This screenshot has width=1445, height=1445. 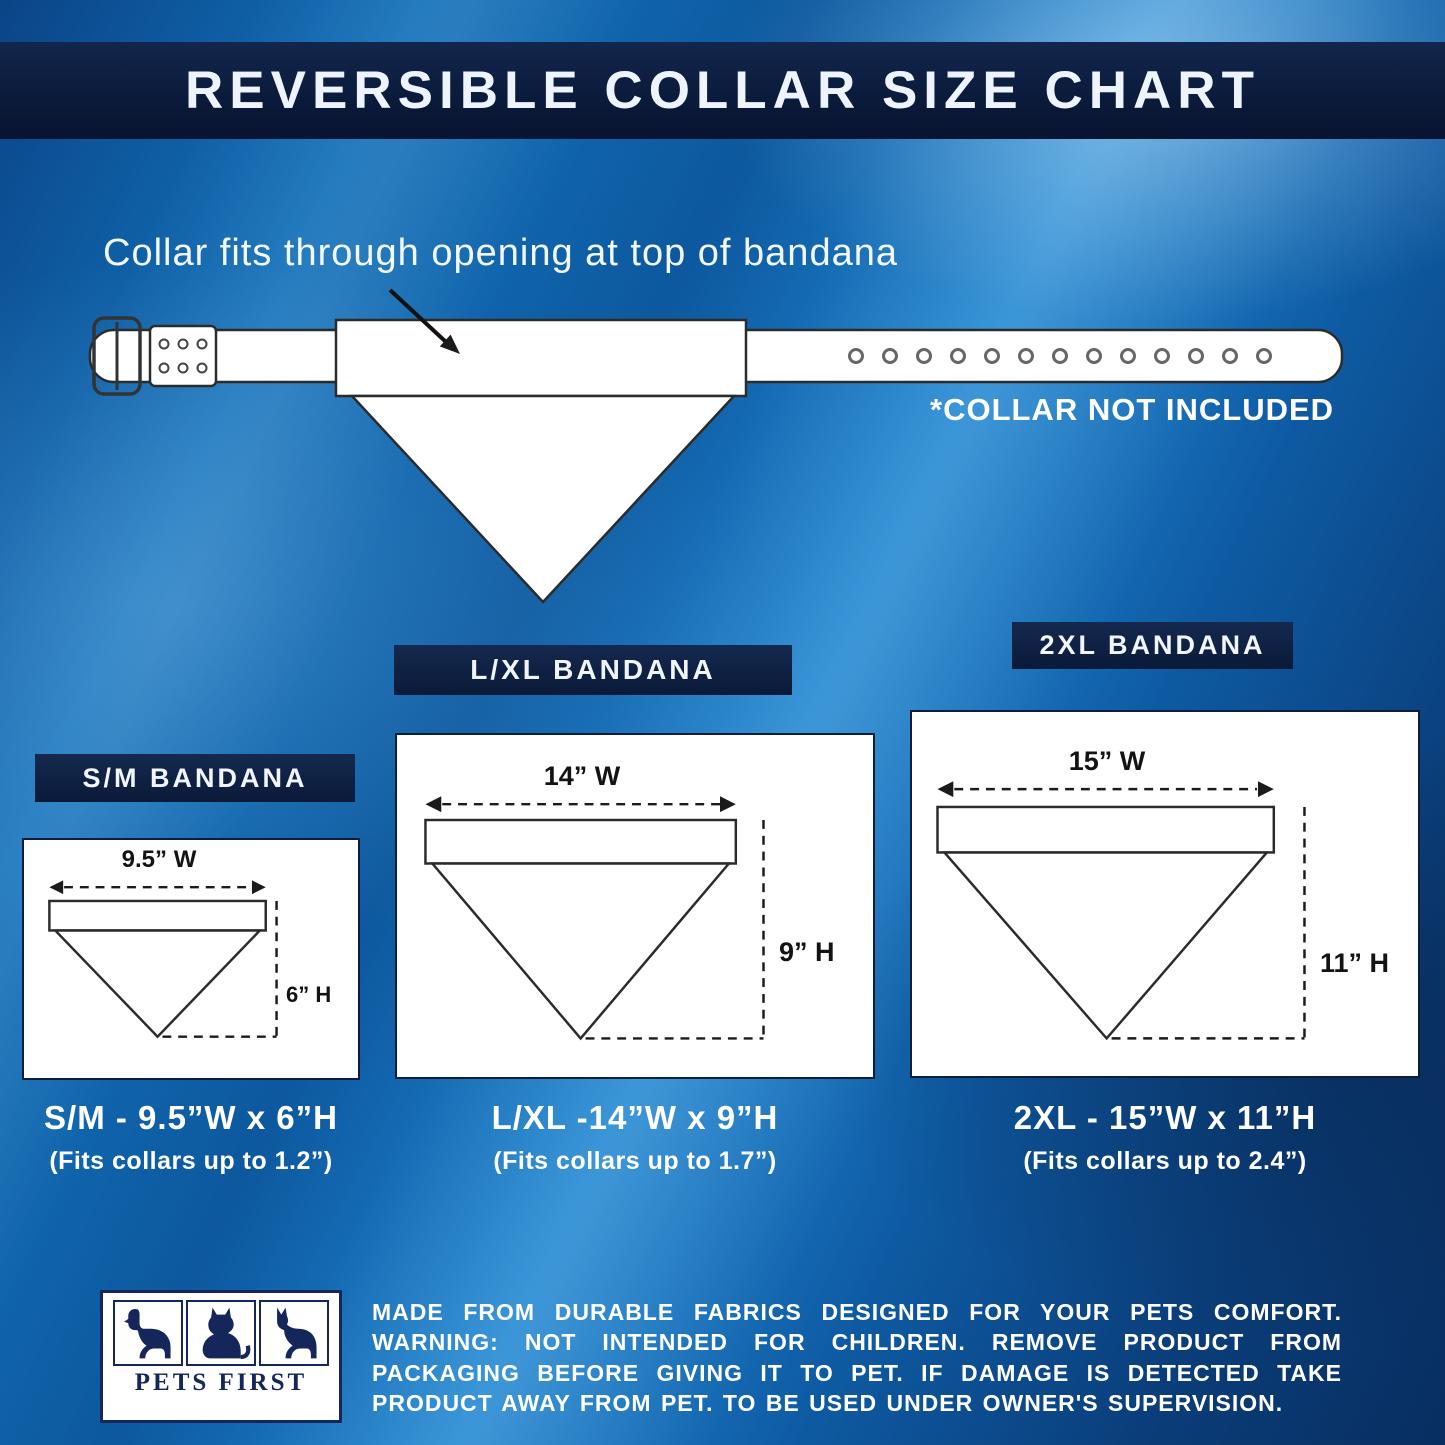 What do you see at coordinates (148, 1333) in the screenshot?
I see `dog-icon` at bounding box center [148, 1333].